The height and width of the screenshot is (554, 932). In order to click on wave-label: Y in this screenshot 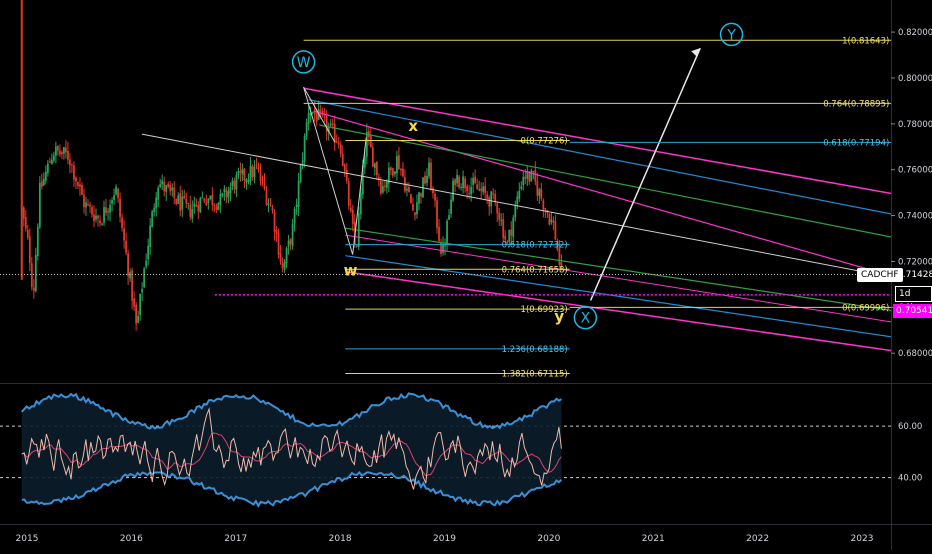, I will do `click(731, 35)`.